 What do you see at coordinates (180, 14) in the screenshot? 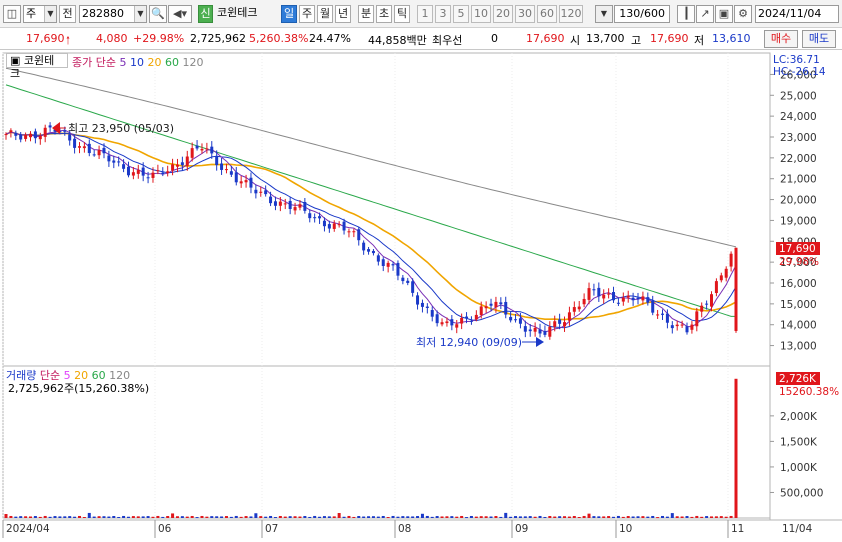
I see `speaker-icon: ◀▾` at bounding box center [180, 14].